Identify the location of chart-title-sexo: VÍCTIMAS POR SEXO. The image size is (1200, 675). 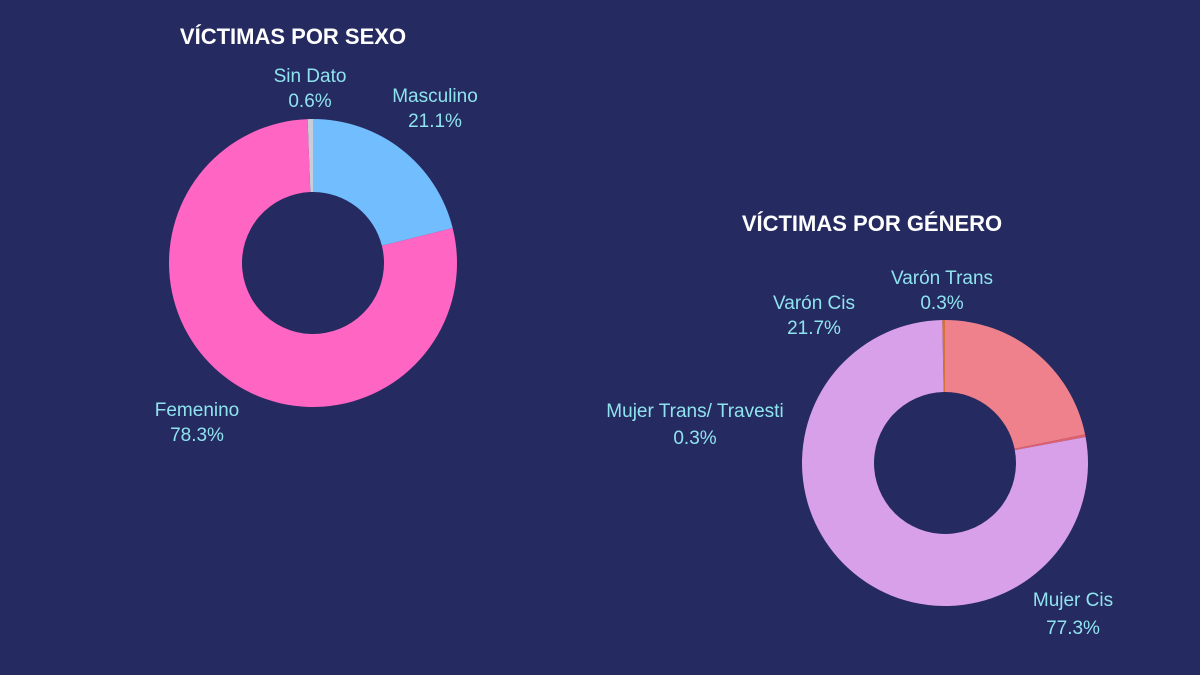
(293, 36).